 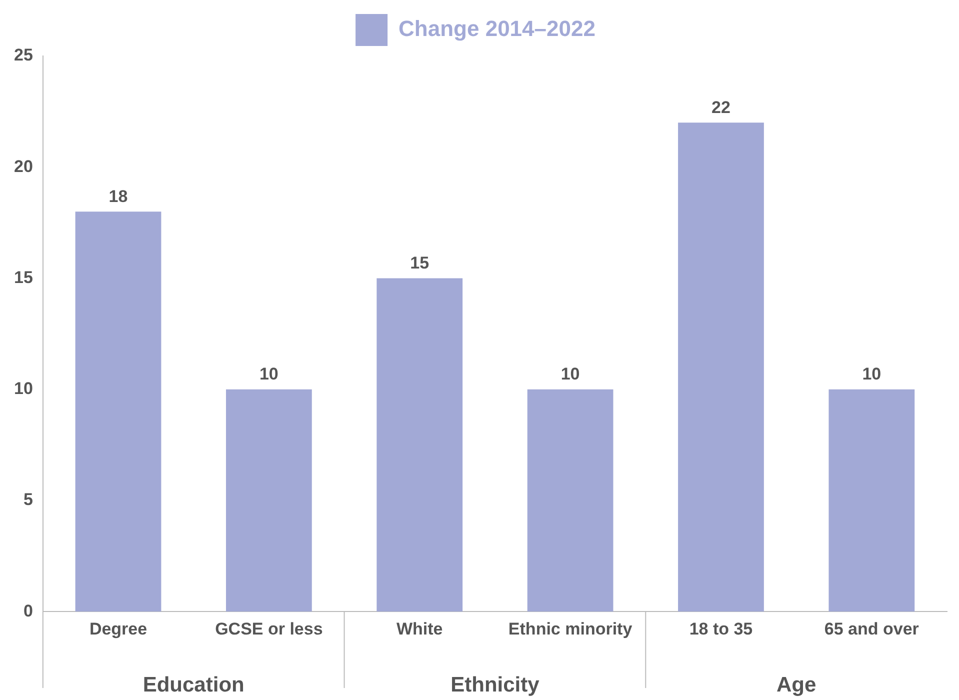 I want to click on y-tick-label: 0, so click(x=28, y=610).